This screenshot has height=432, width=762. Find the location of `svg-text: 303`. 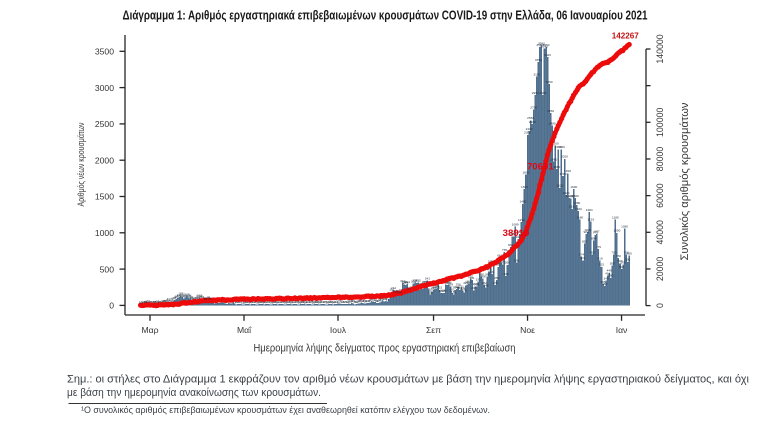

svg-text: 303 is located at coordinates (468, 281).